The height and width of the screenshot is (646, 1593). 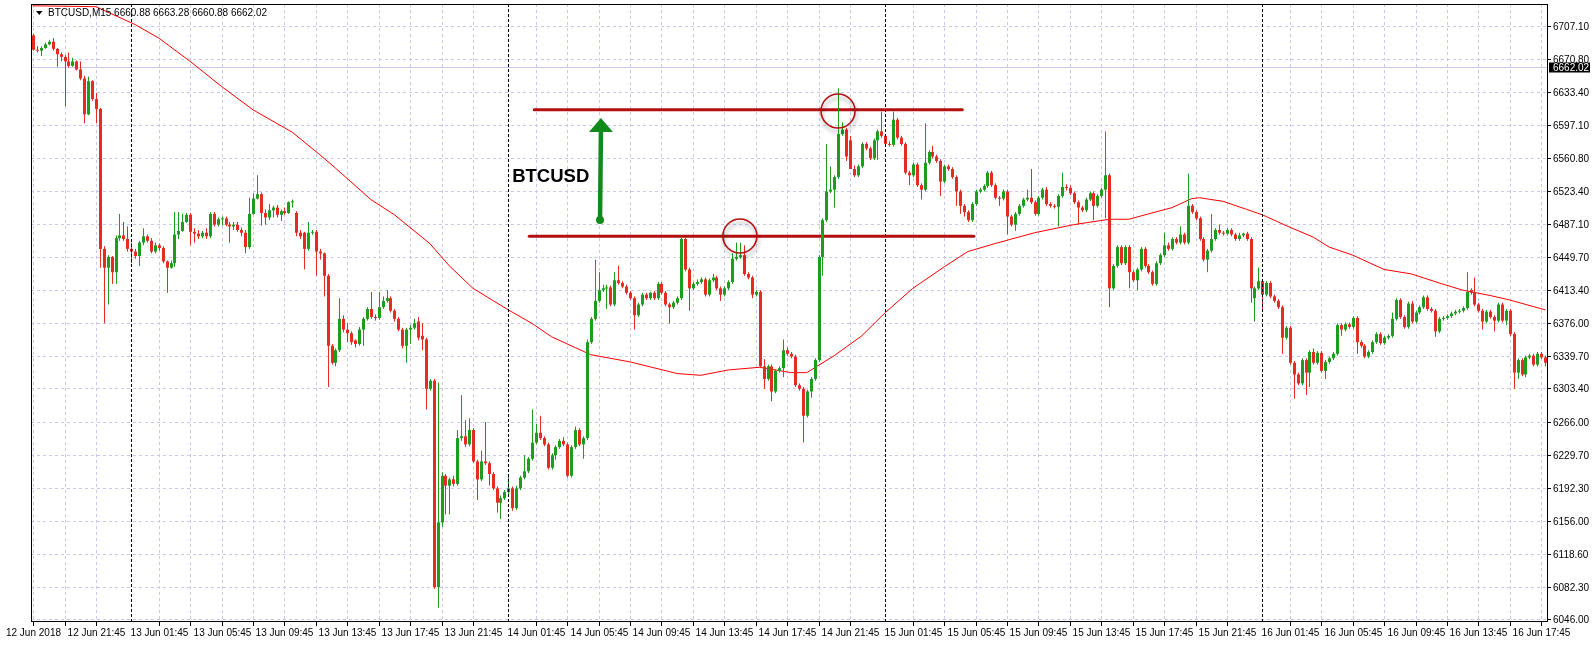 I want to click on y-tick-label: 6449.70, so click(x=1571, y=257).